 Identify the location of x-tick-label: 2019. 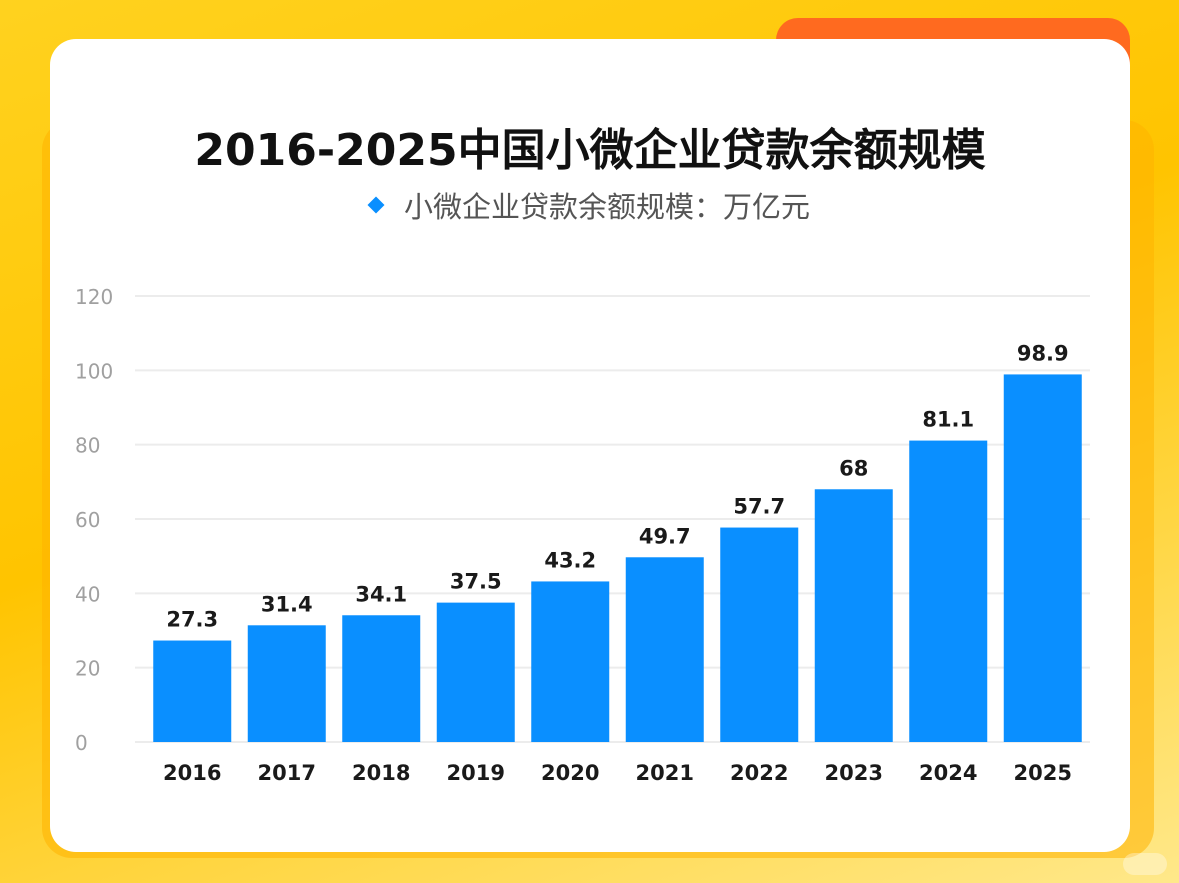
(476, 773).